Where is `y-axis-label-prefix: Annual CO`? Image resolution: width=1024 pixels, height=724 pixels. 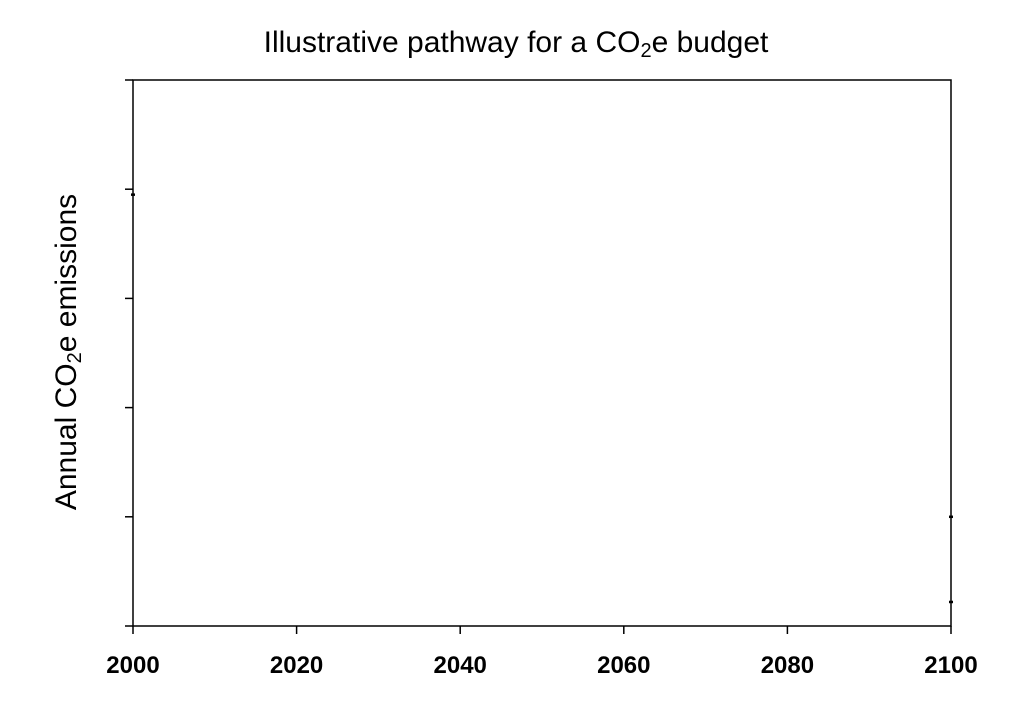 y-axis-label-prefix: Annual CO is located at coordinates (66, 436).